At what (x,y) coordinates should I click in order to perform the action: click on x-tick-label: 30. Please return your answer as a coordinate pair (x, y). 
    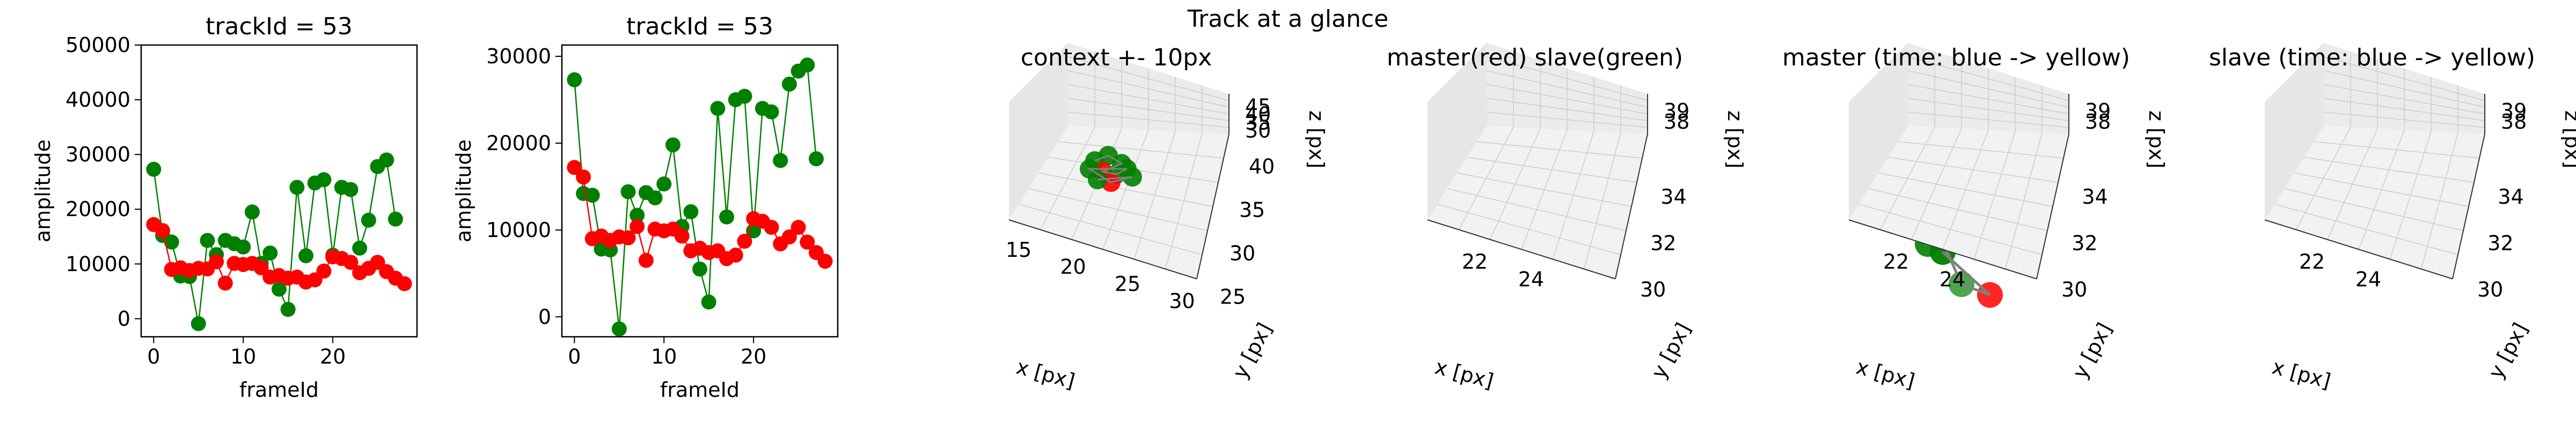
    Looking at the image, I should click on (1182, 301).